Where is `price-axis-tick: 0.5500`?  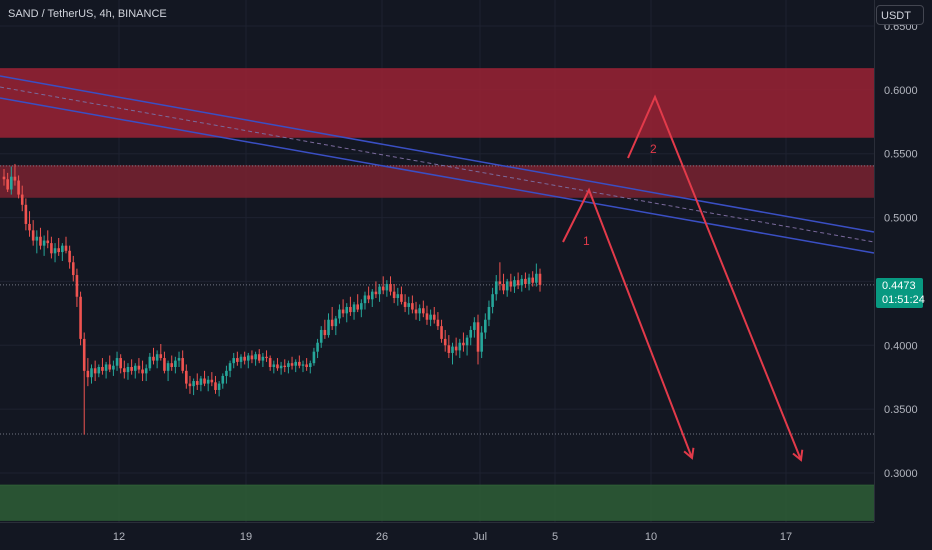 price-axis-tick: 0.5500 is located at coordinates (901, 155).